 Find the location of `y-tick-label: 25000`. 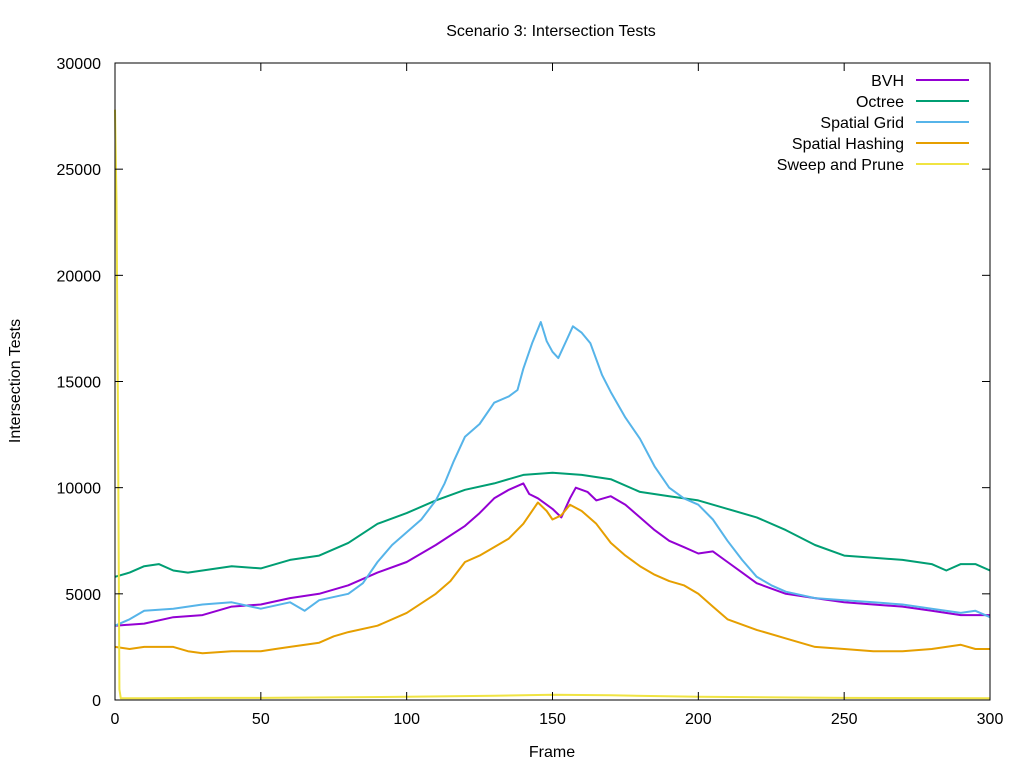

y-tick-label: 25000 is located at coordinates (79, 170).